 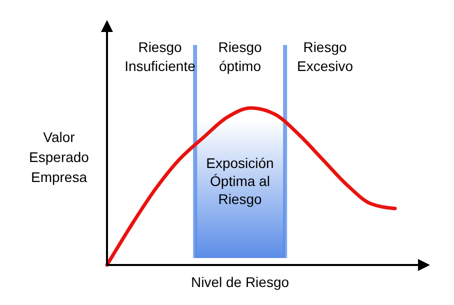 What do you see at coordinates (240, 282) in the screenshot?
I see `x-axis-title: Nivel de Riesgo` at bounding box center [240, 282].